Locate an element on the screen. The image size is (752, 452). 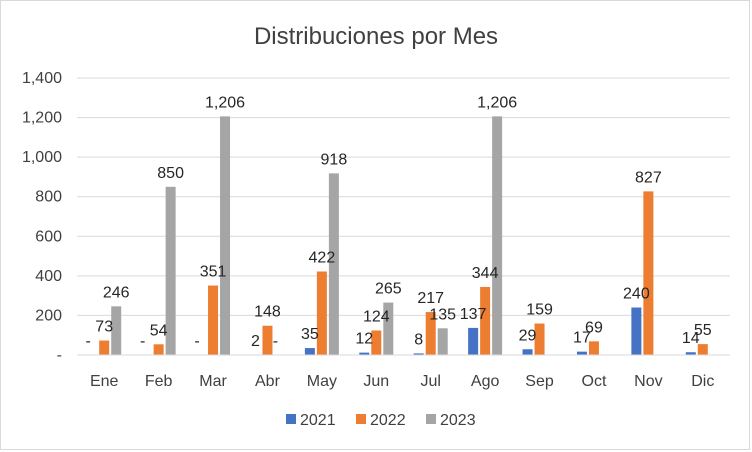
legend-label-2022: 2022 is located at coordinates (388, 420).